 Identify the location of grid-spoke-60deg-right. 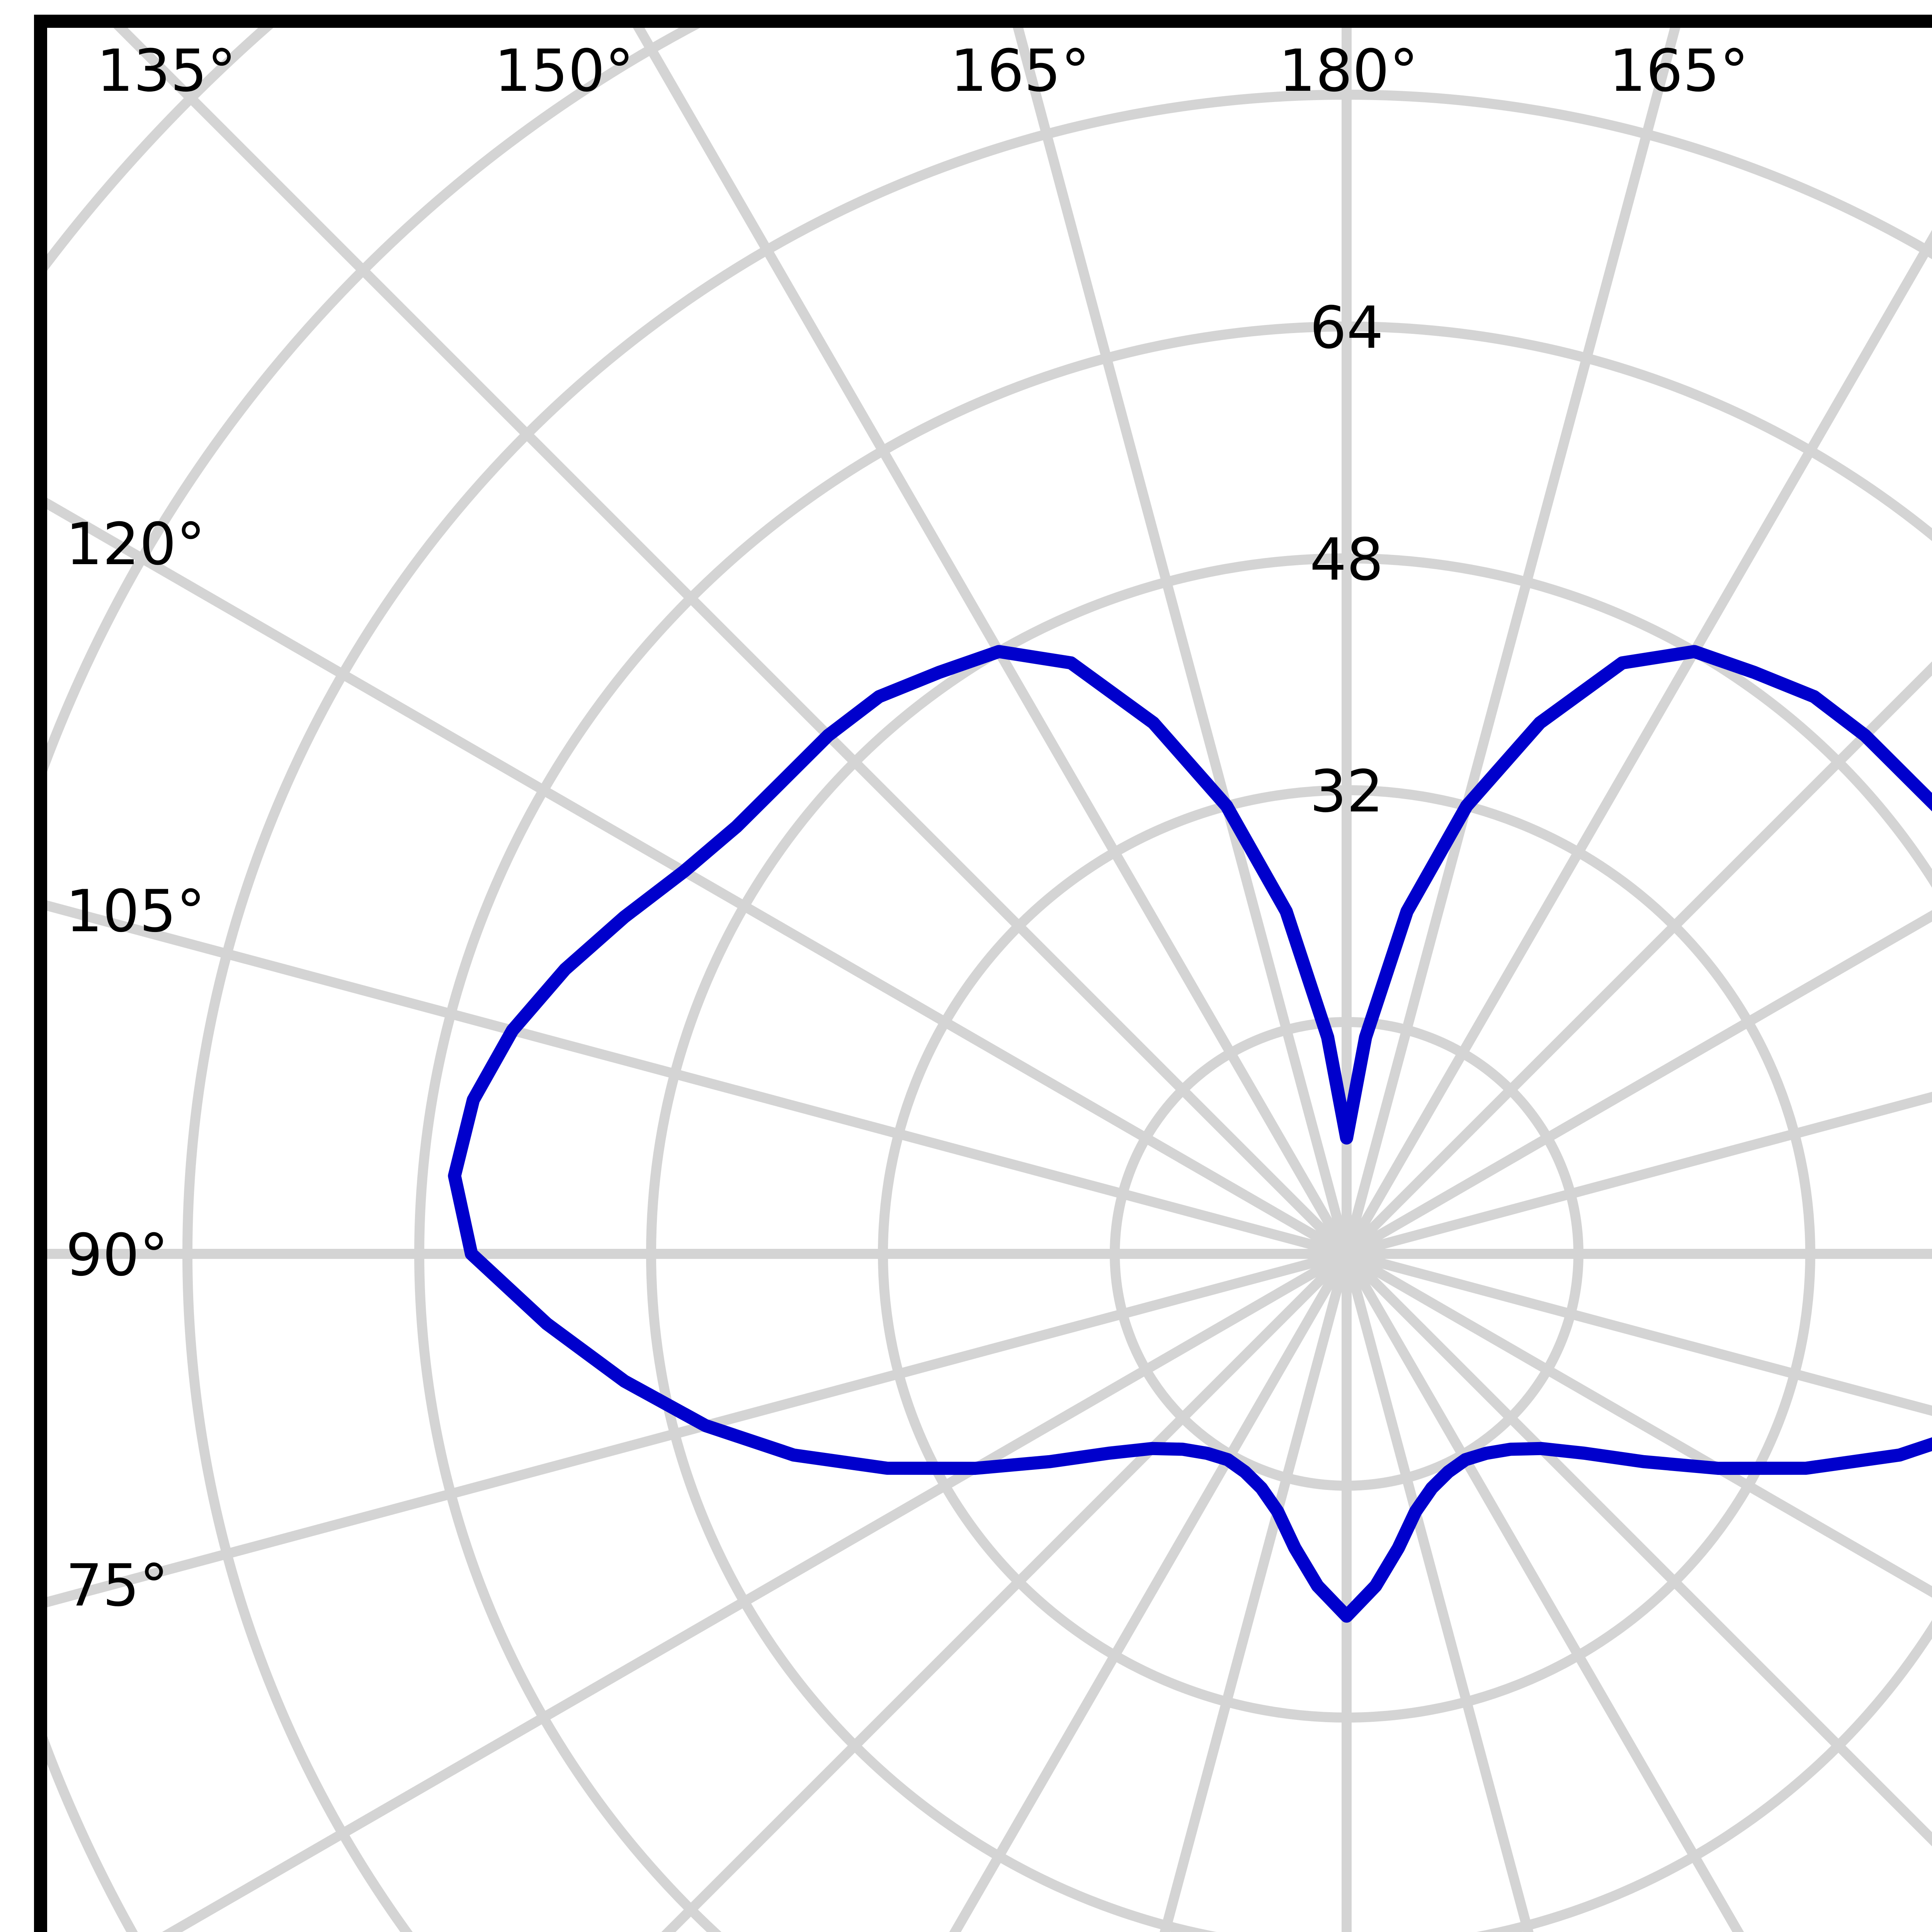
(1638, 1424).